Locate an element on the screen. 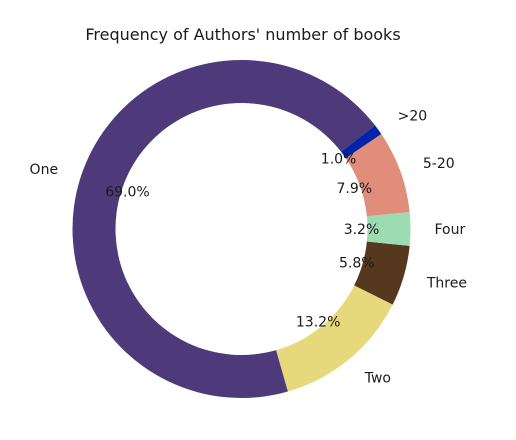 The image size is (516, 440). slice-label-one: One is located at coordinates (44, 170).